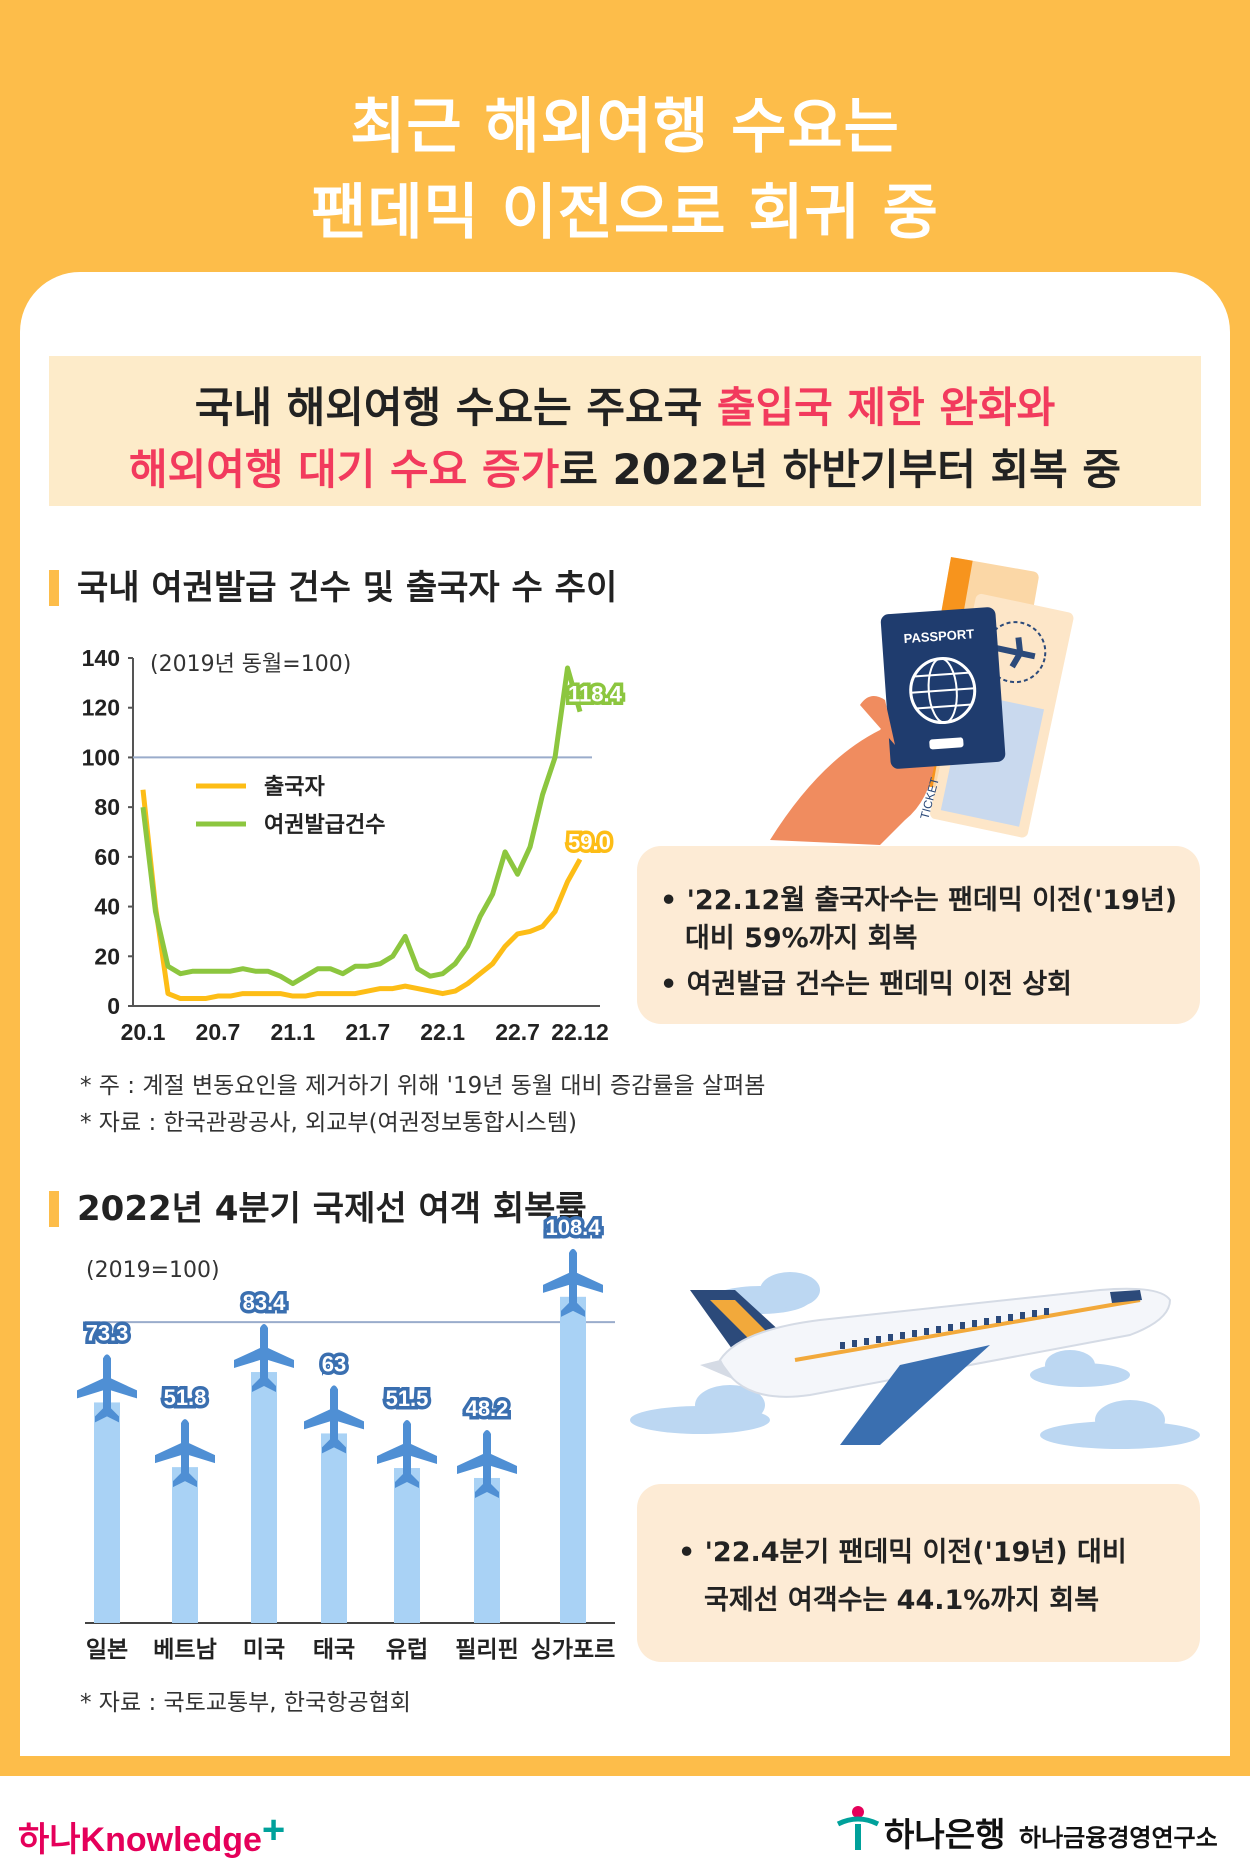  Describe the element at coordinates (273, 1830) in the screenshot. I see `logo-plus: +` at that location.